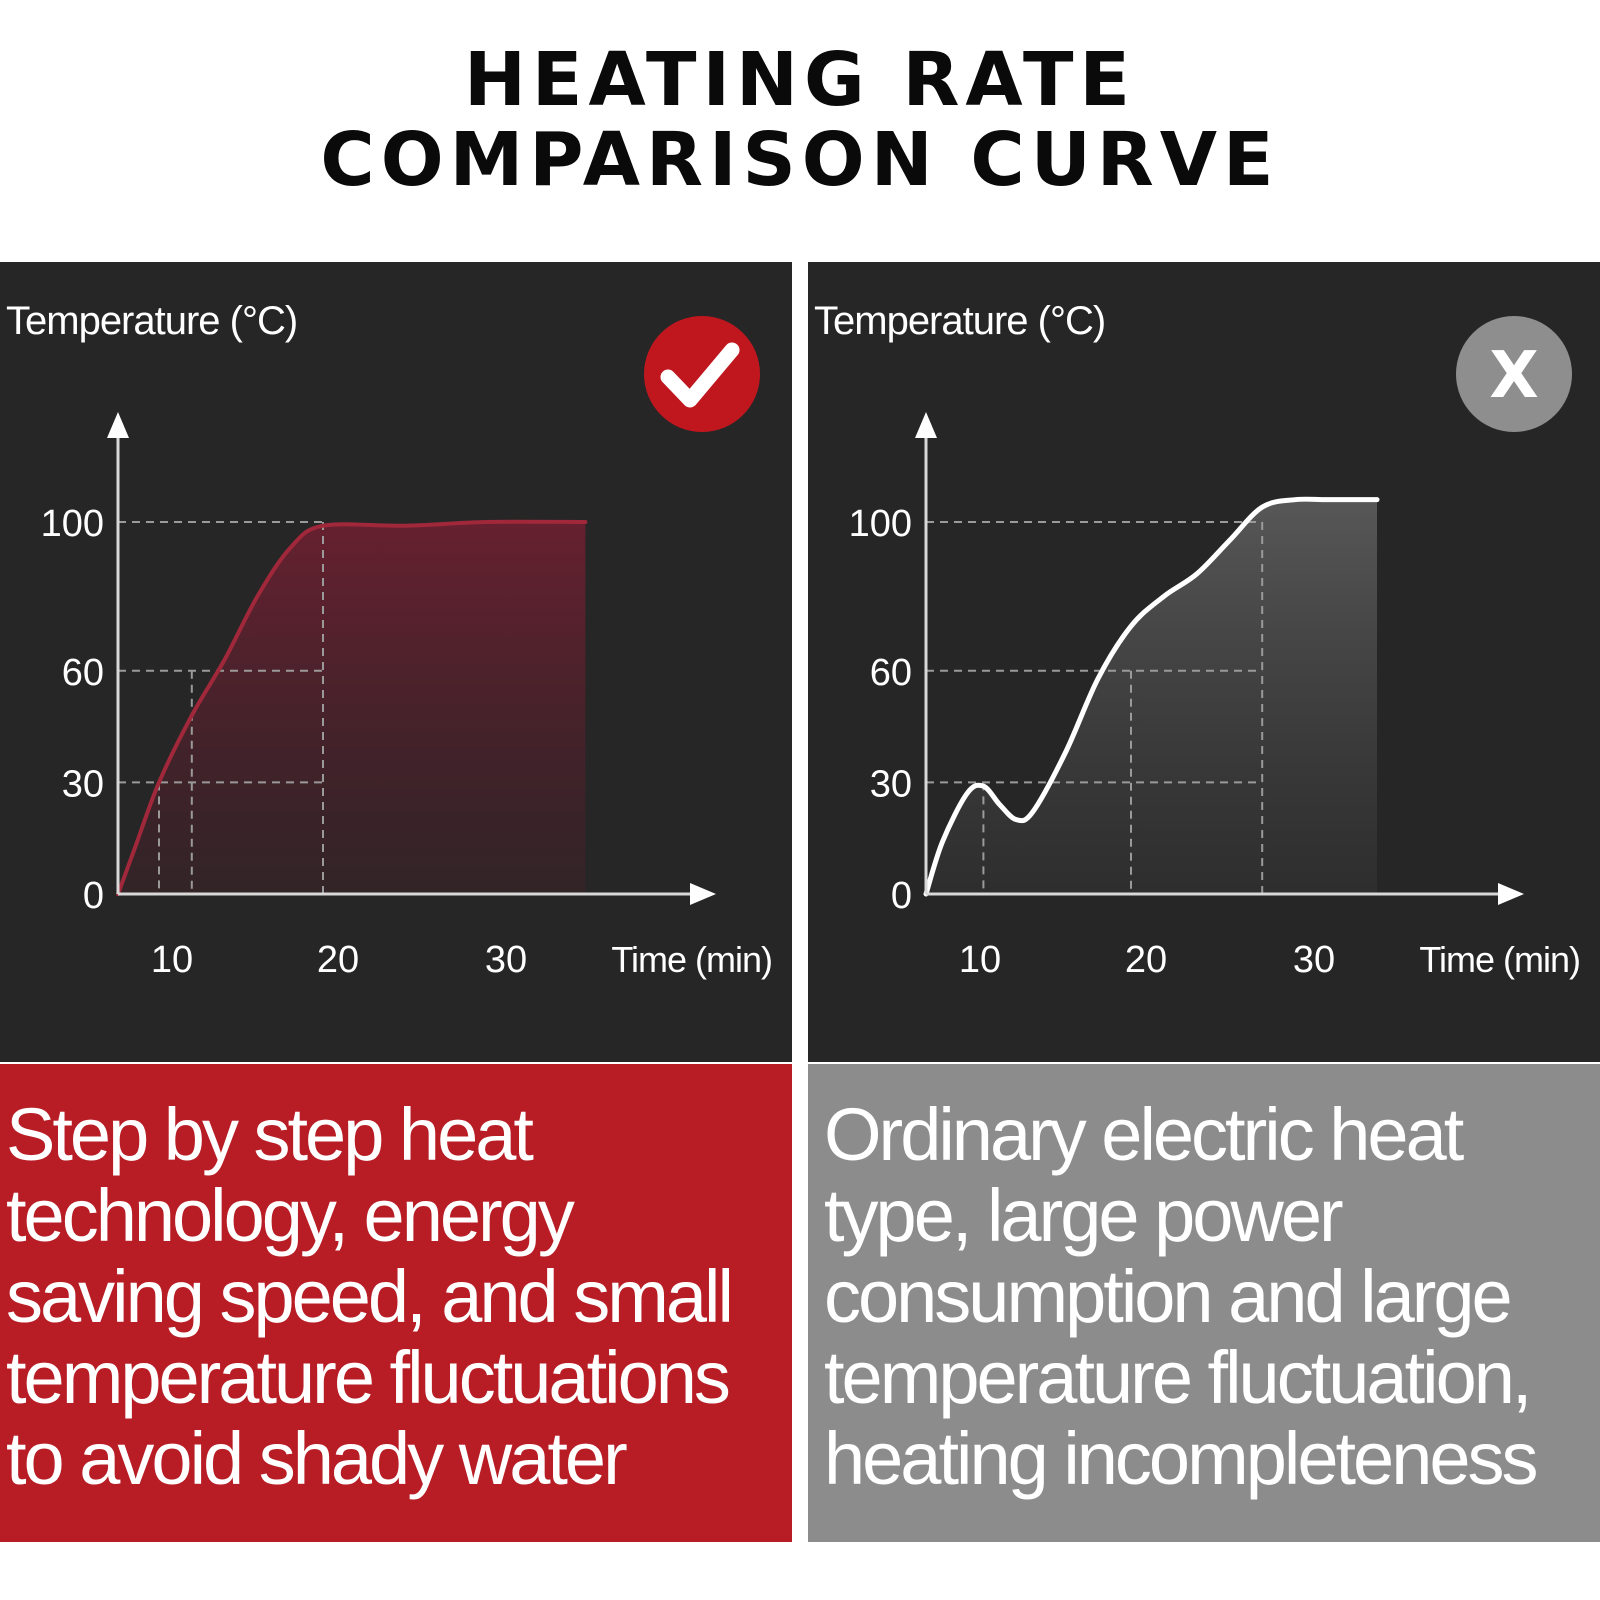 This screenshot has height=1600, width=1600. What do you see at coordinates (270, 1134) in the screenshot?
I see `good-desc-line: Step by step heat` at bounding box center [270, 1134].